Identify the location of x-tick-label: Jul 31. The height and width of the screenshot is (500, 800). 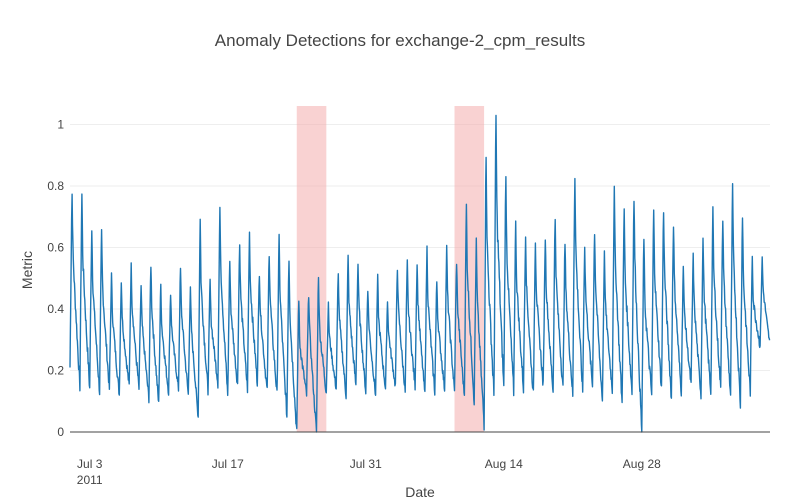
(366, 464).